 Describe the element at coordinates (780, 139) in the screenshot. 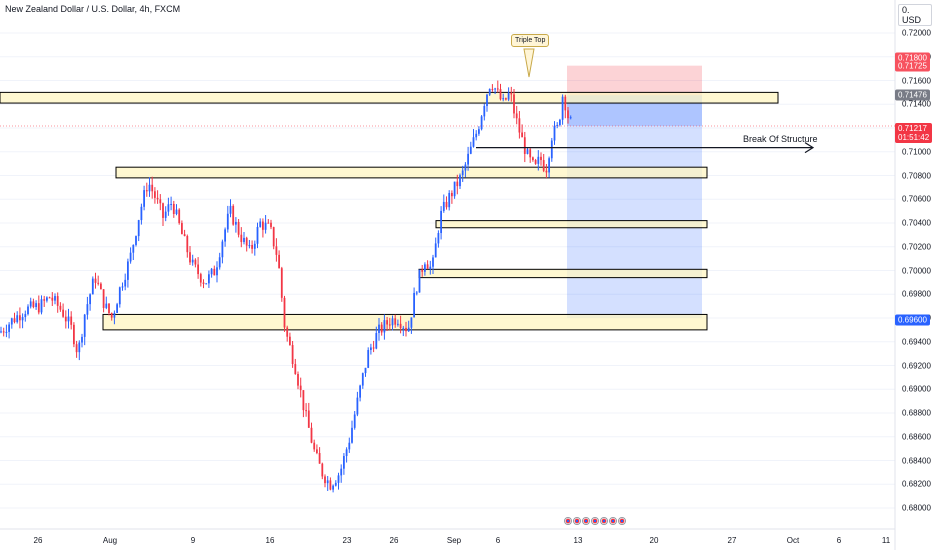

I see `break-of-structure-label: Break Of Structure` at that location.